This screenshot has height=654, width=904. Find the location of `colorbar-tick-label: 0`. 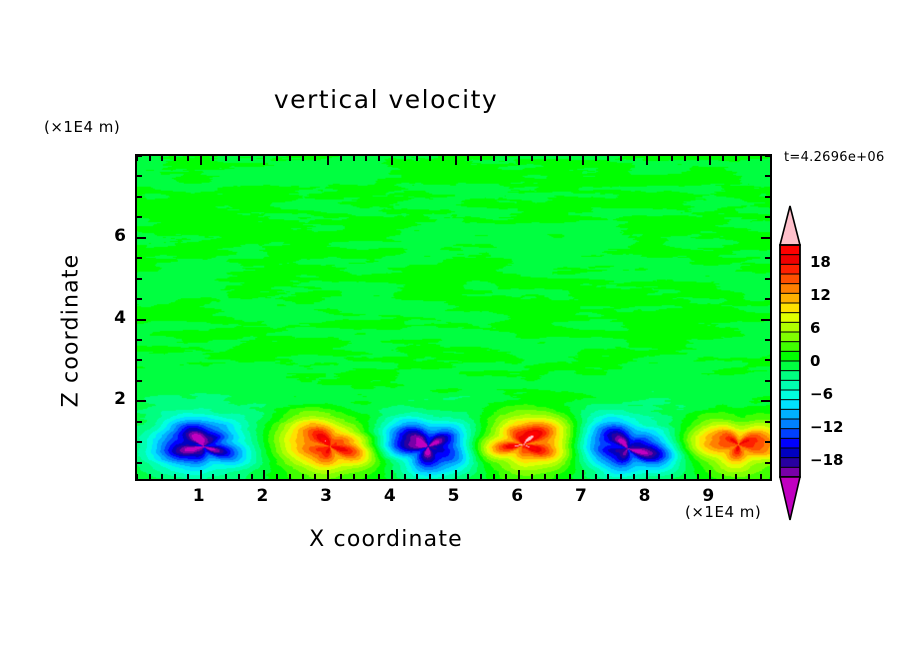

colorbar-tick-label: 0 is located at coordinates (815, 361).